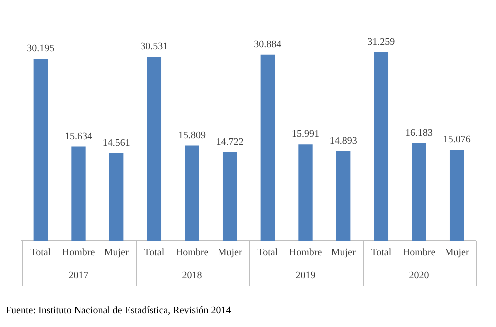 This screenshot has height=327, width=496. What do you see at coordinates (268, 44) in the screenshot?
I see `data-label: 30.884` at bounding box center [268, 44].